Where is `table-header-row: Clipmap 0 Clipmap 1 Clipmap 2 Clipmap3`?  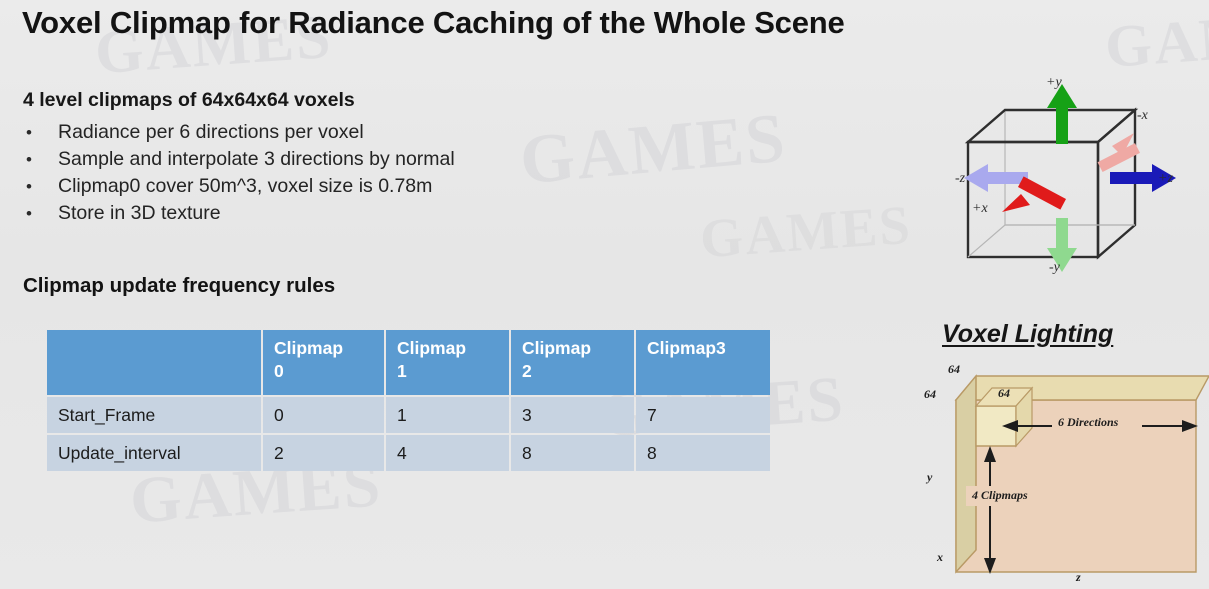
table-header-row: Clipmap 0 Clipmap 1 Clipmap 2 Clipmap3 is located at coordinates (408, 362).